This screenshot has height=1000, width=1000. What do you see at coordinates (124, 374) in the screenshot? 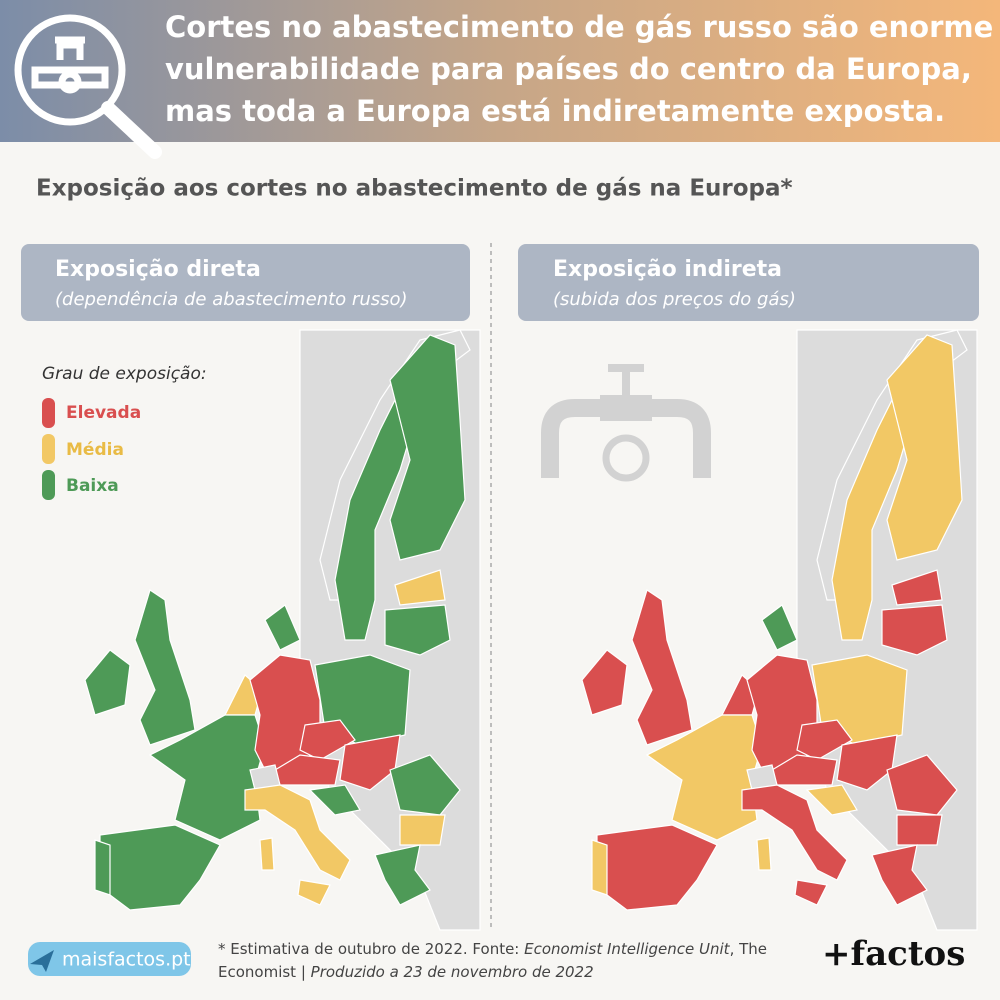
I see `legend-title: Grau de exposição:` at bounding box center [124, 374].